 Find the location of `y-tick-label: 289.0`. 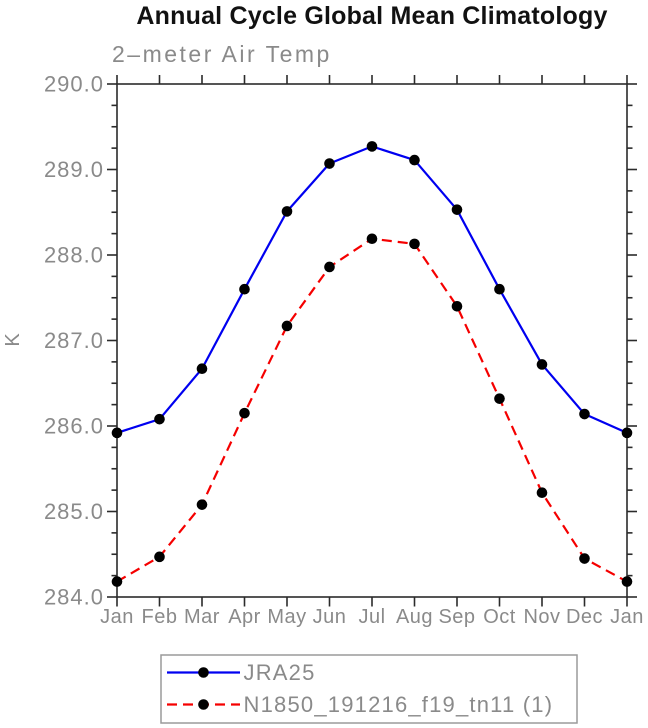

y-tick-label: 289.0 is located at coordinates (74, 169).